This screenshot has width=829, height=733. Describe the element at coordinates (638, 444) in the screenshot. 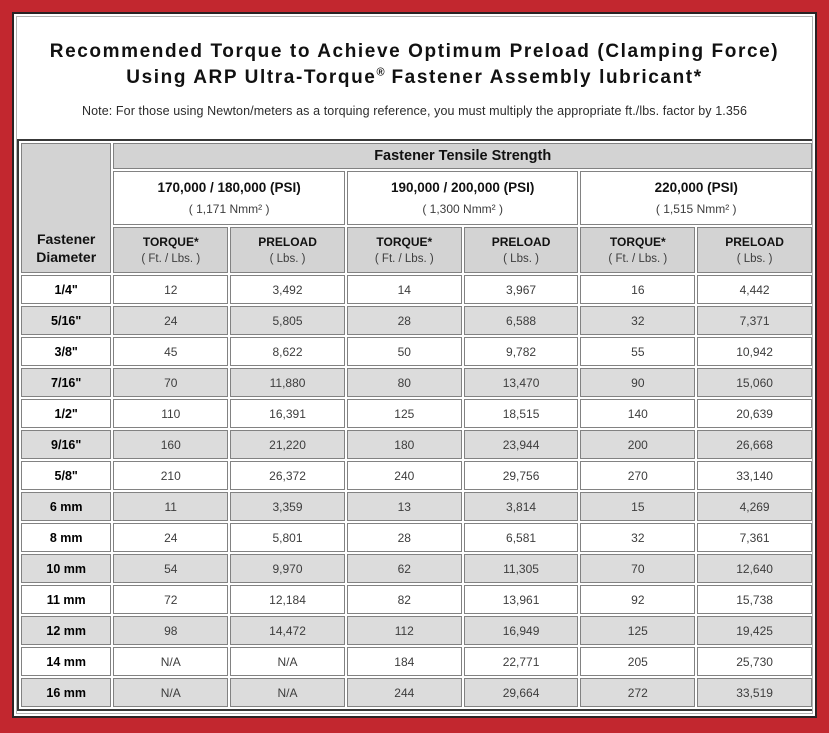

I see `torque-value-cell: 200` at that location.